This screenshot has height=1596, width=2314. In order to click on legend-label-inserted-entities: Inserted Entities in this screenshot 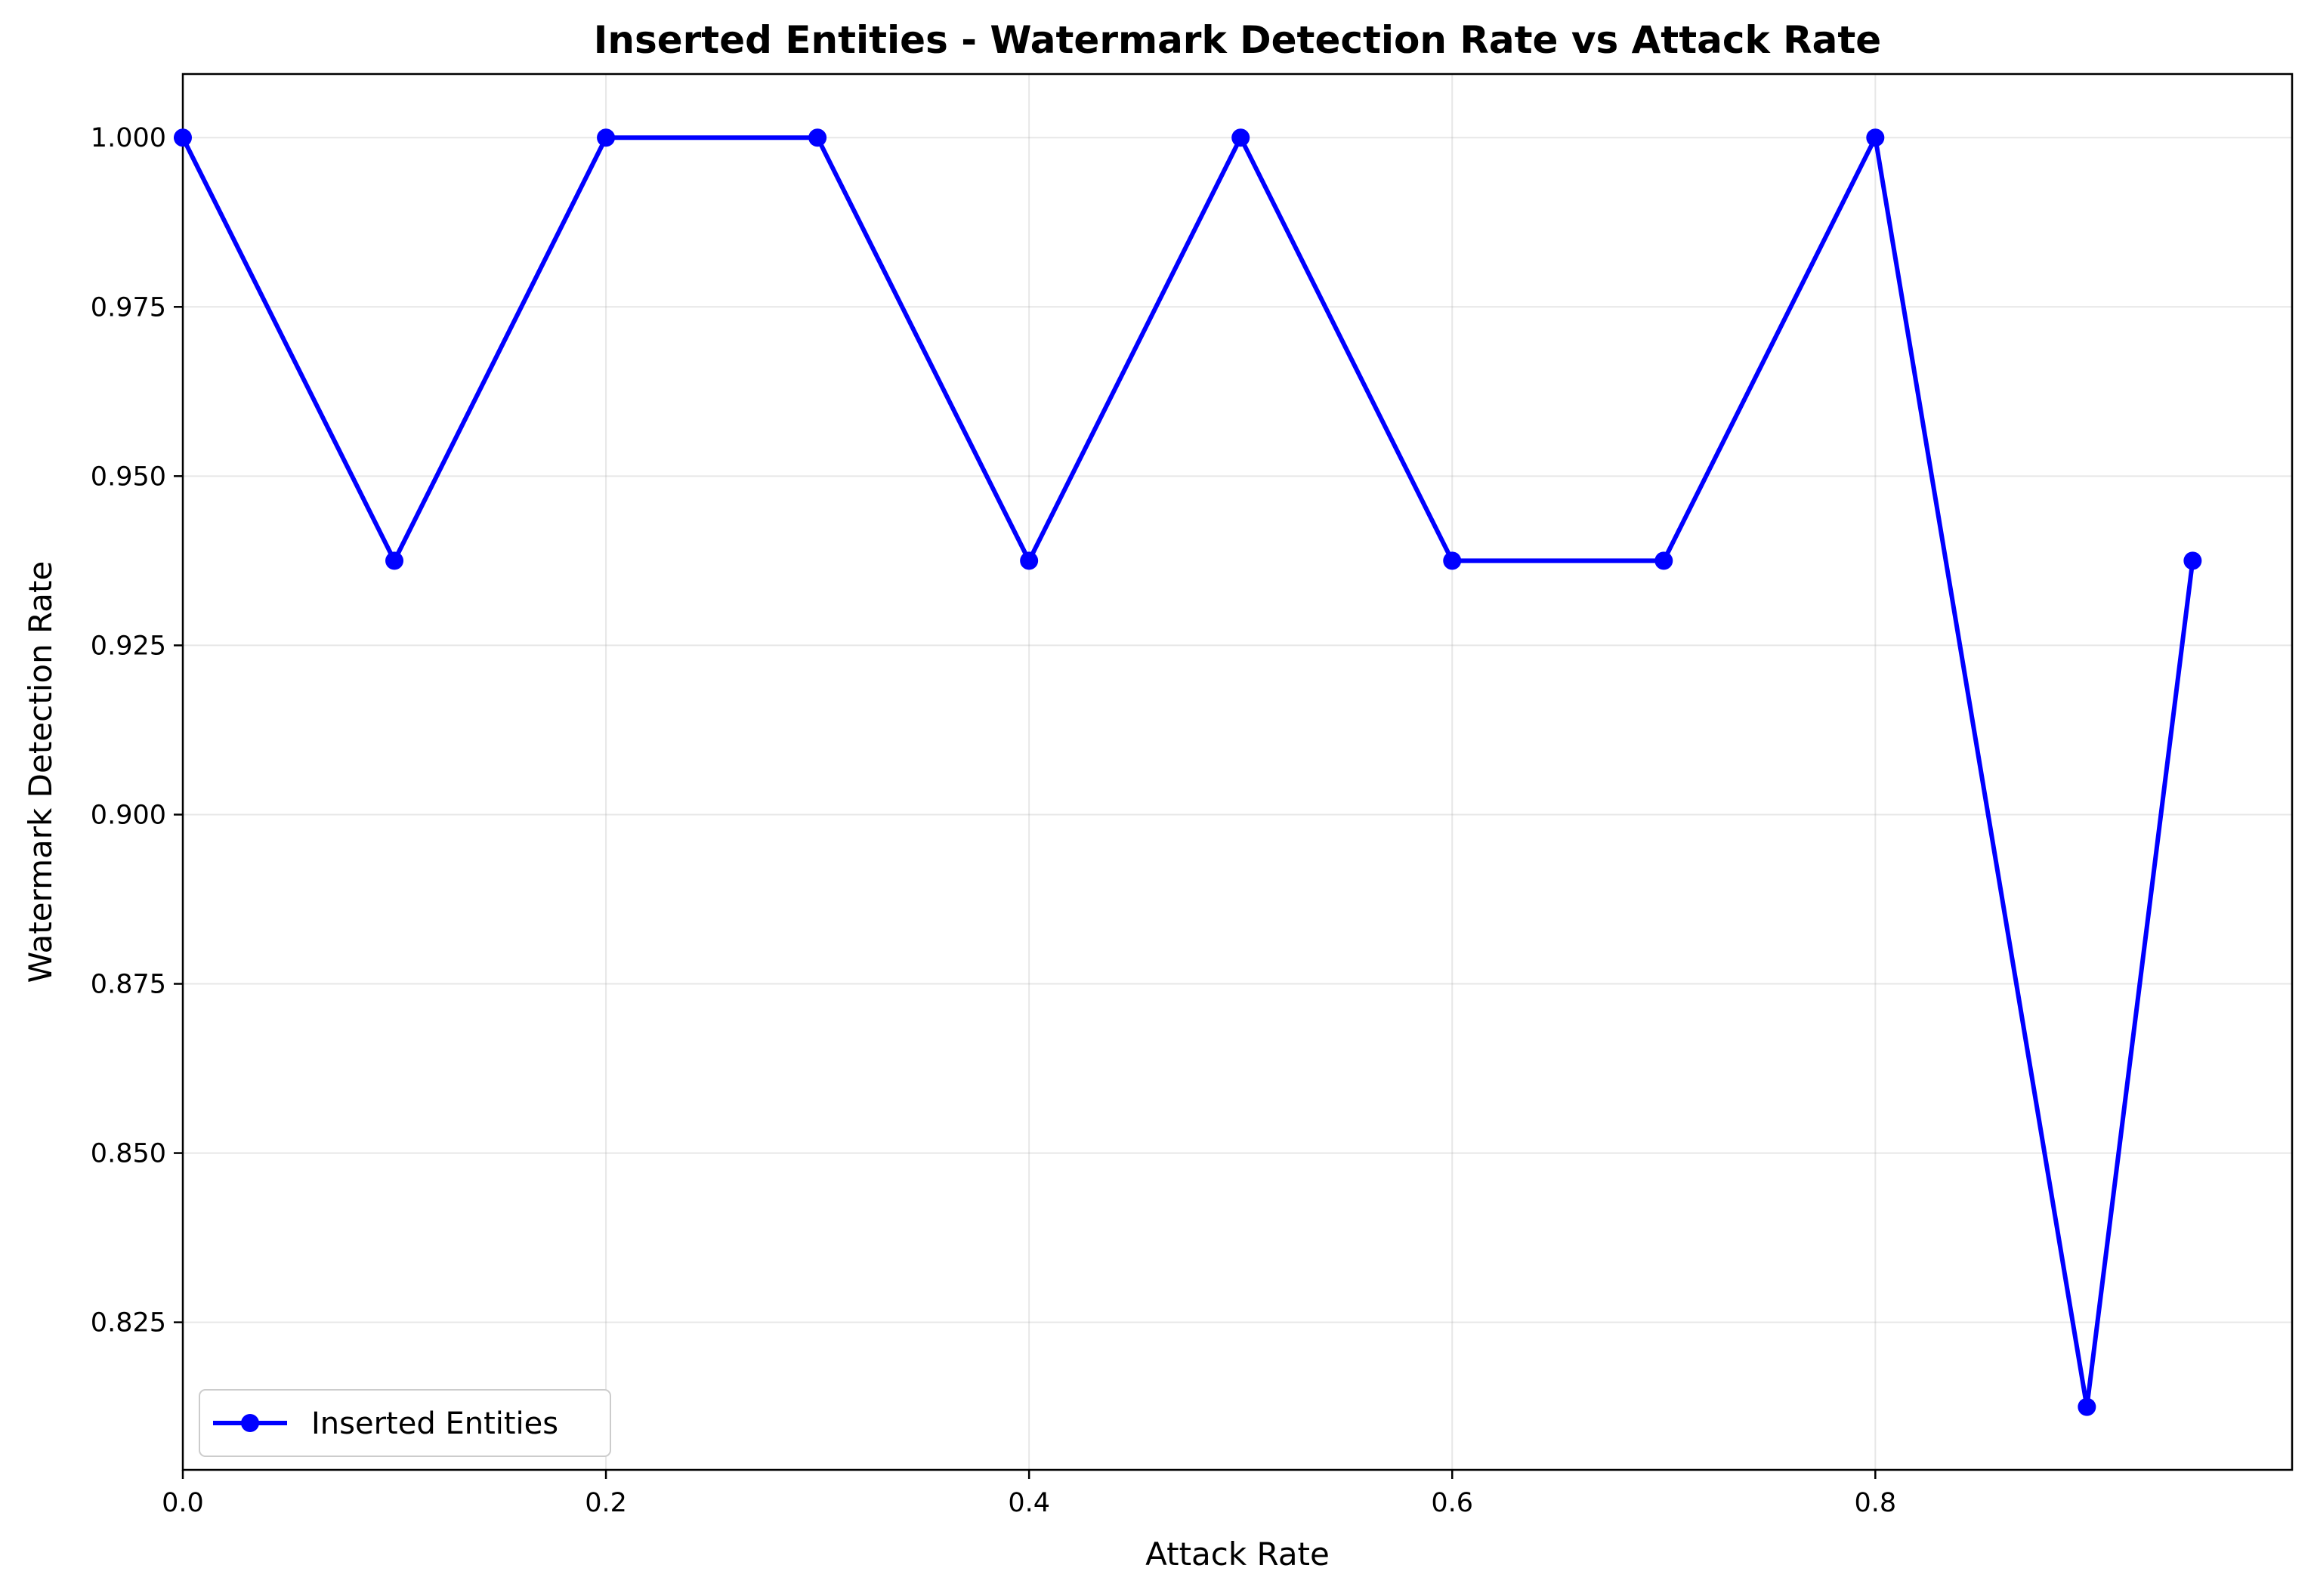, I will do `click(434, 1423)`.